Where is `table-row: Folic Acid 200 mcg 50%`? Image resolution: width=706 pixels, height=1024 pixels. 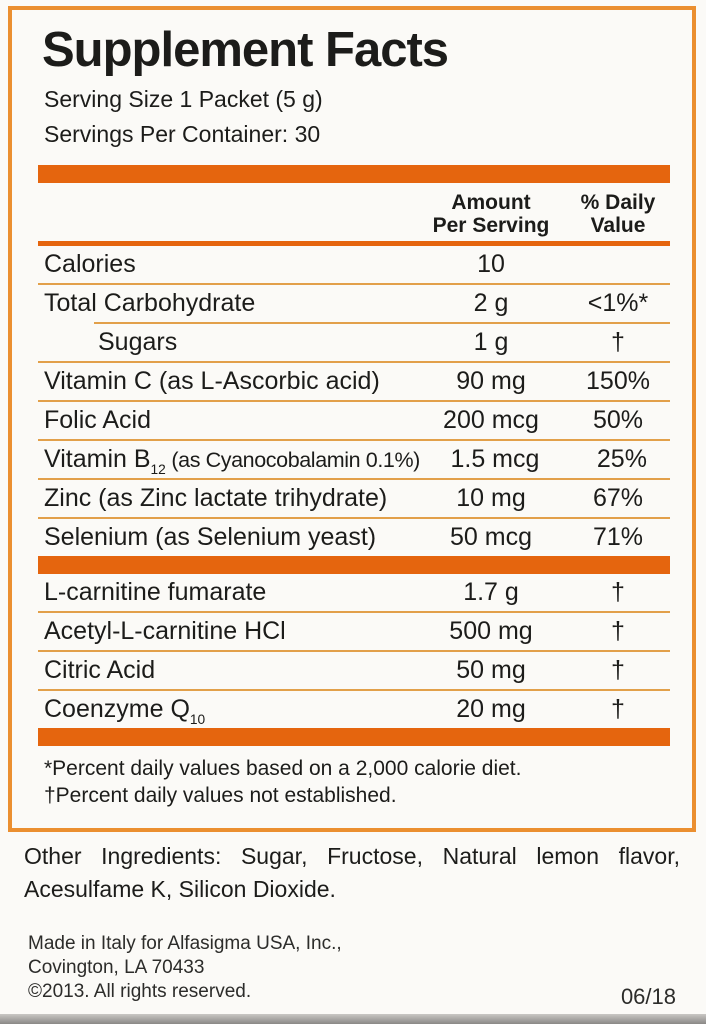
table-row: Folic Acid 200 mcg 50% is located at coordinates (354, 420).